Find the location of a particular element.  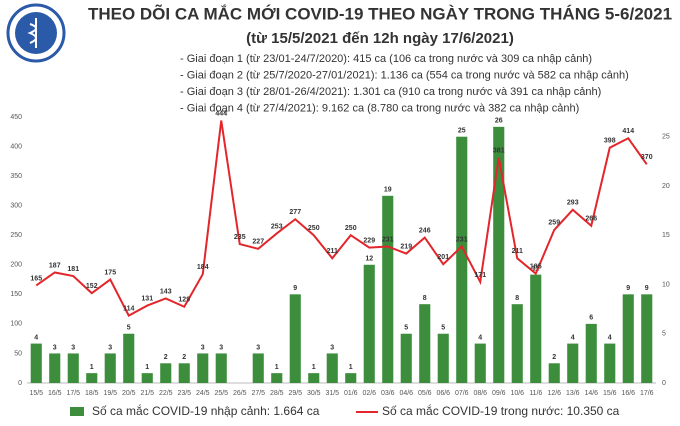

y-tick-label: 450 is located at coordinates (16, 117).